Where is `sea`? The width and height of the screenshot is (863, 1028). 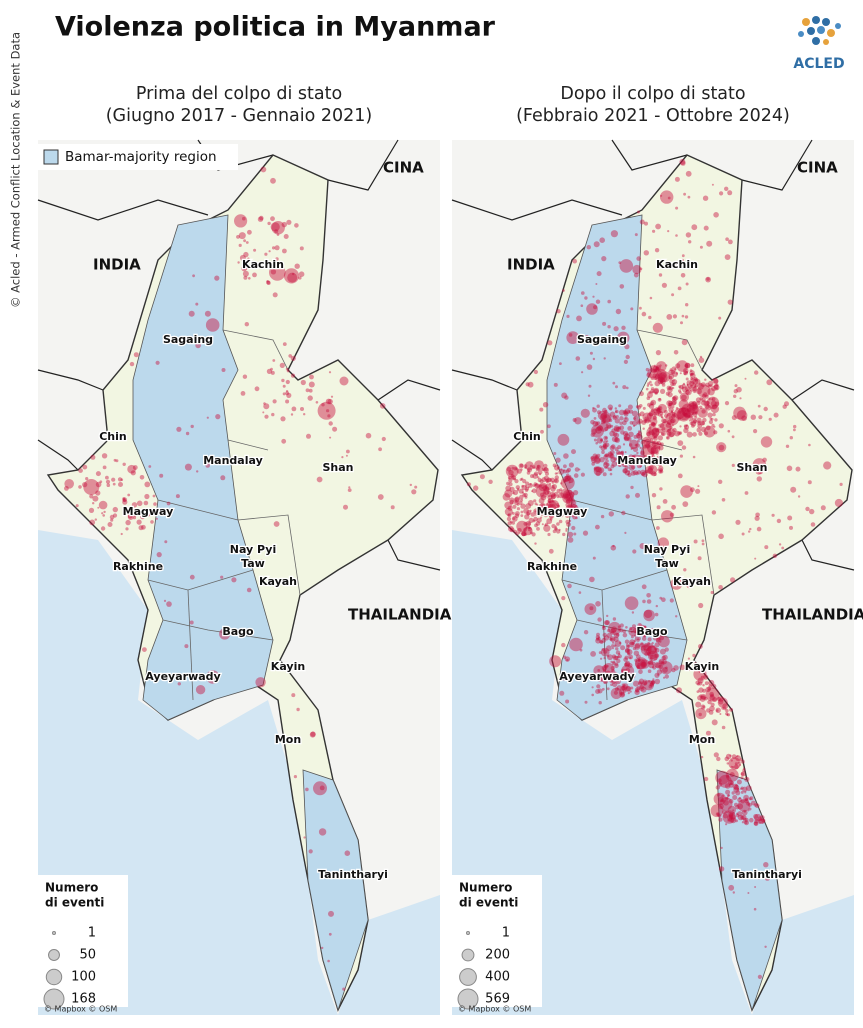 sea is located at coordinates (389, 955).